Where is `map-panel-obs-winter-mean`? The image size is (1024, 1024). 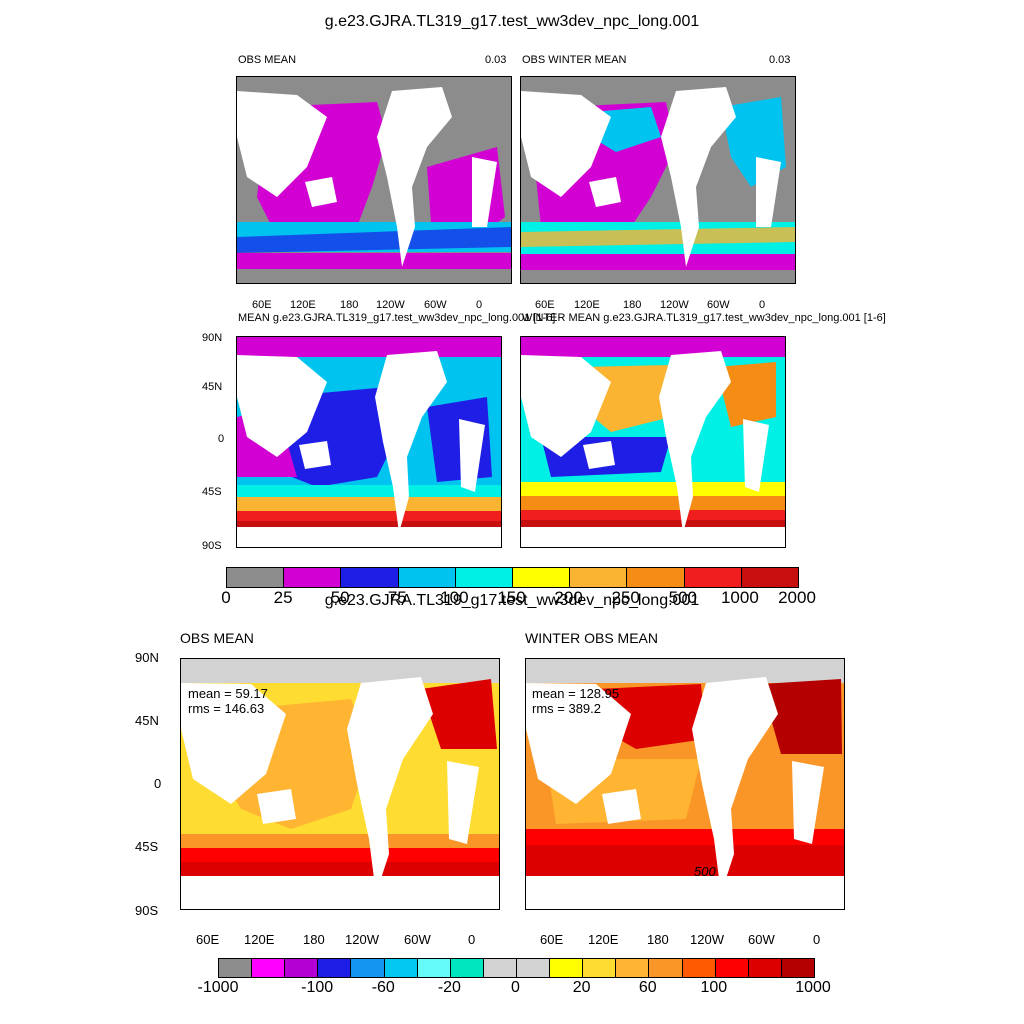 map-panel-obs-winter-mean is located at coordinates (658, 180).